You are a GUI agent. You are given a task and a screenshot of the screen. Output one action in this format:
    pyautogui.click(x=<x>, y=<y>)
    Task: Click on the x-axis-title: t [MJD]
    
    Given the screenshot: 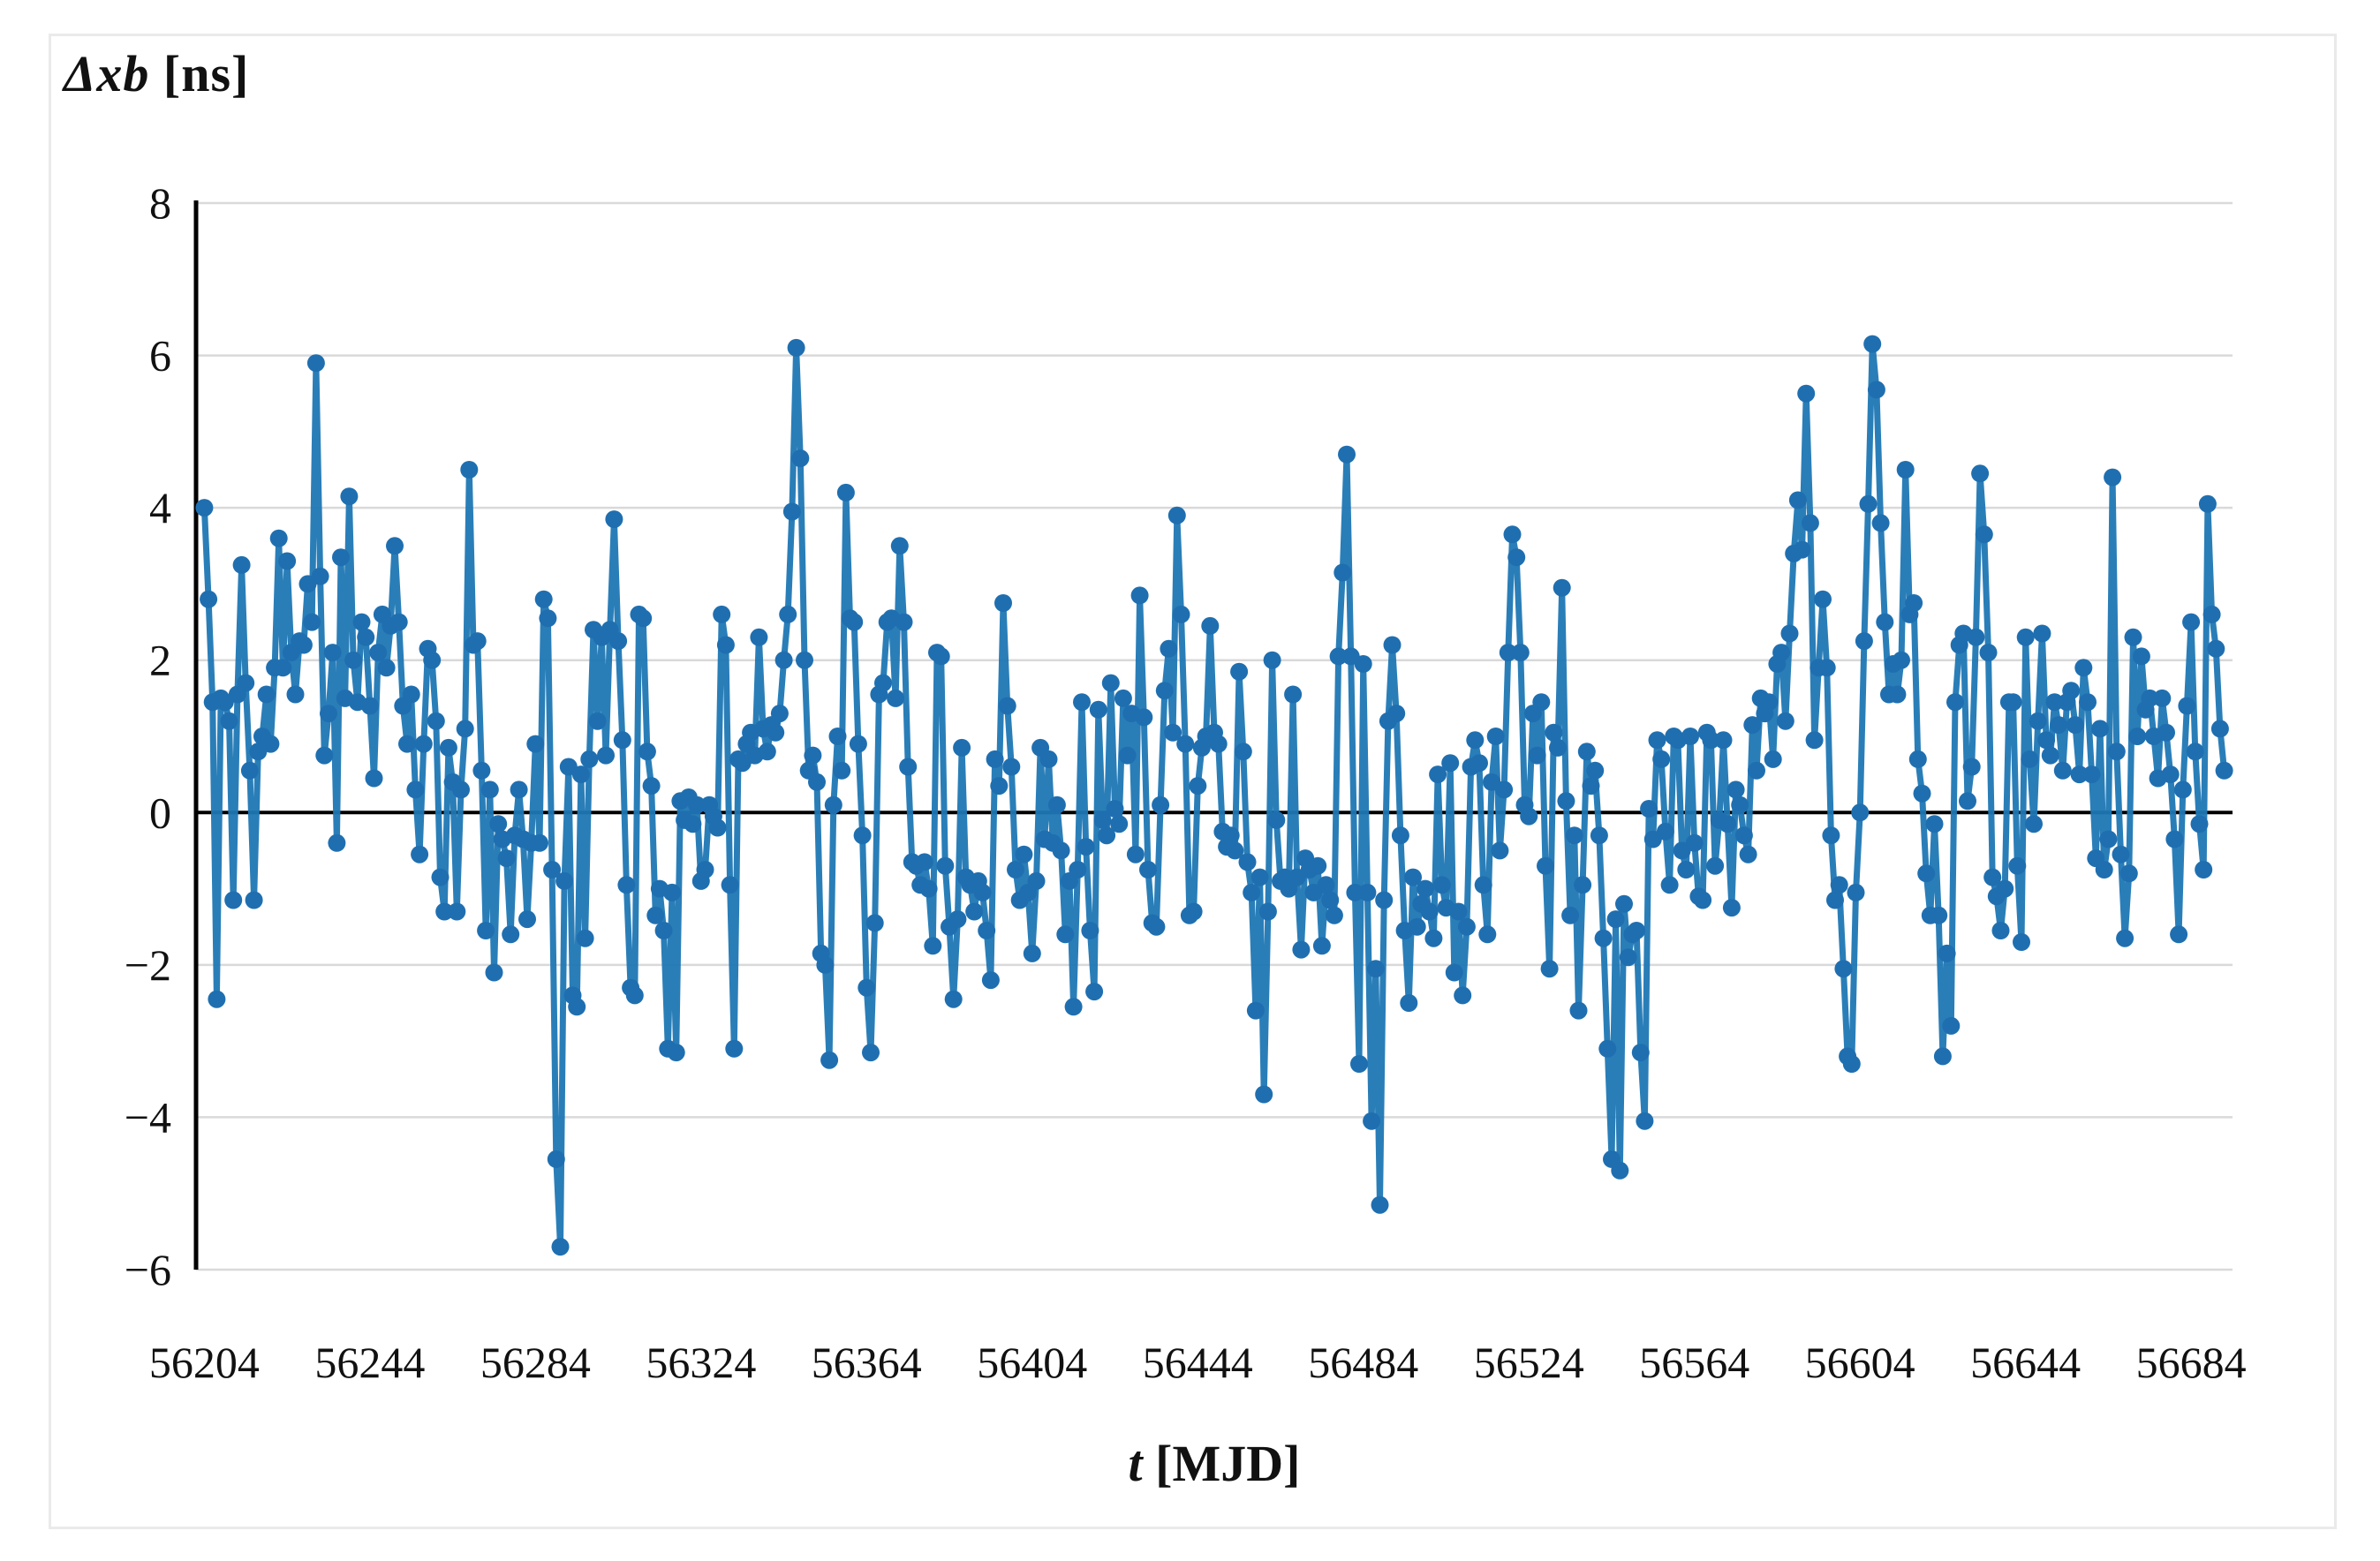 What is the action you would take?
    pyautogui.click(x=1215, y=1464)
    